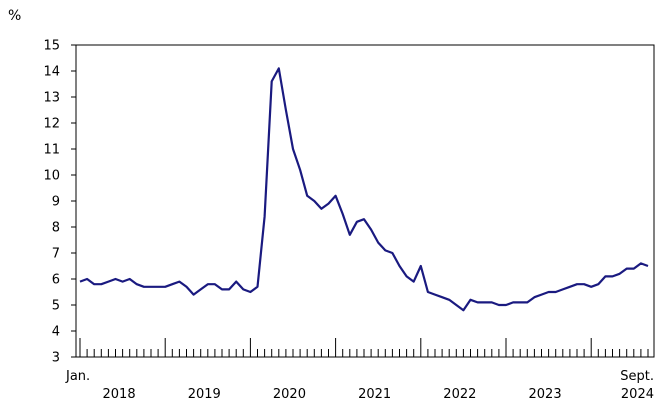 This screenshot has width=669, height=413. What do you see at coordinates (637, 376) in the screenshot?
I see `x-end-label: Sept.` at bounding box center [637, 376].